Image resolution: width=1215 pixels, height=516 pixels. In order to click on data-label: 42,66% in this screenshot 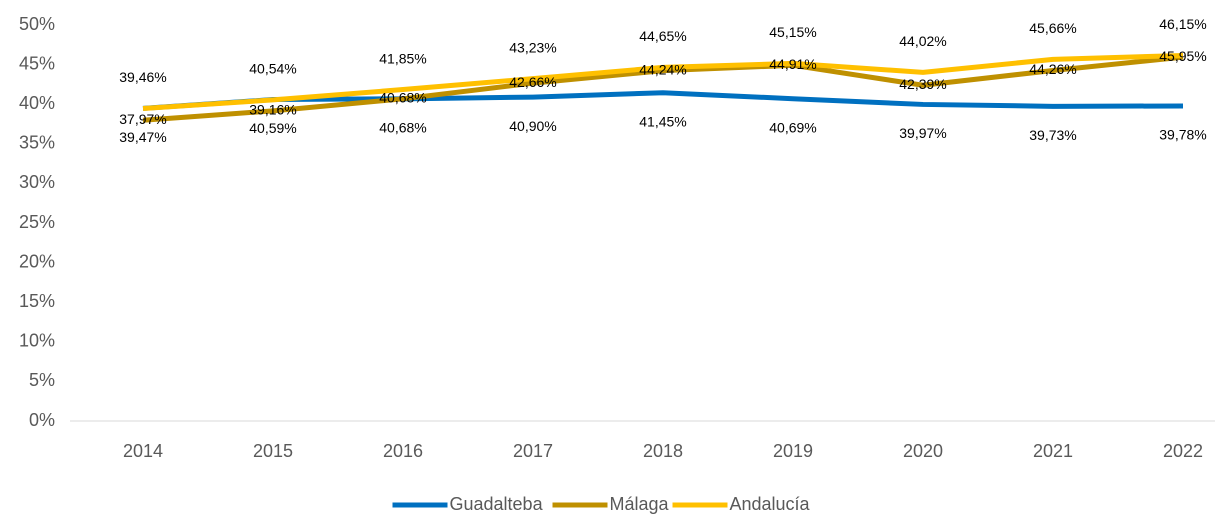, I will do `click(532, 82)`.